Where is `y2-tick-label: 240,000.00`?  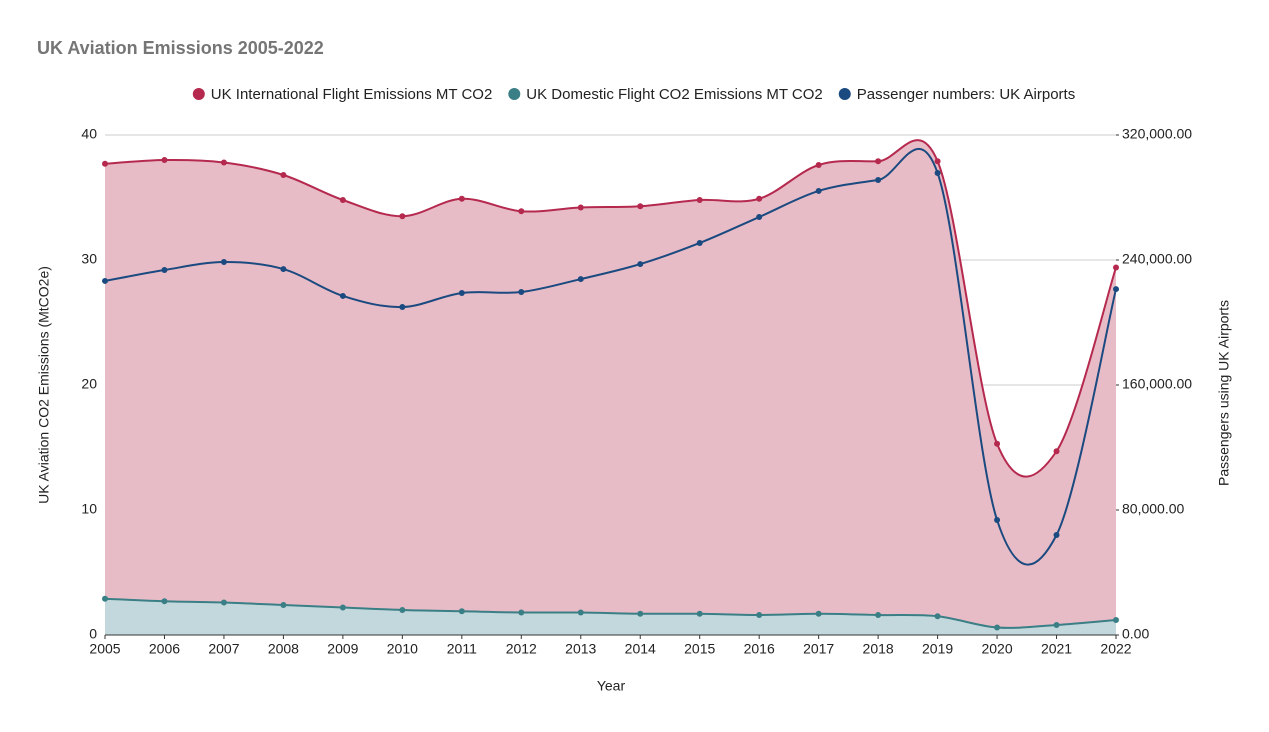
y2-tick-label: 240,000.00 is located at coordinates (1157, 259).